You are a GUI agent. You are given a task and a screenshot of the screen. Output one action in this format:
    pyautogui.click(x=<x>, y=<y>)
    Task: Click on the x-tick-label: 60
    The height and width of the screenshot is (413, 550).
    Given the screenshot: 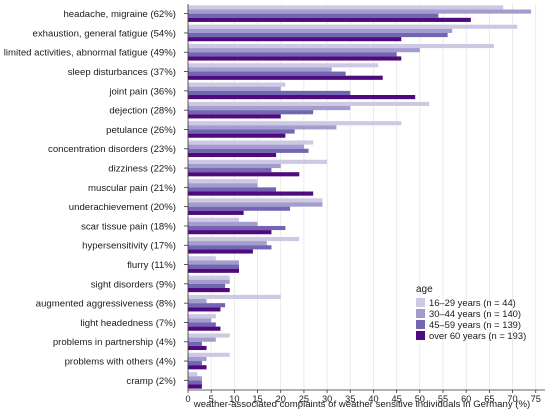 What is the action you would take?
    pyautogui.click(x=466, y=399)
    